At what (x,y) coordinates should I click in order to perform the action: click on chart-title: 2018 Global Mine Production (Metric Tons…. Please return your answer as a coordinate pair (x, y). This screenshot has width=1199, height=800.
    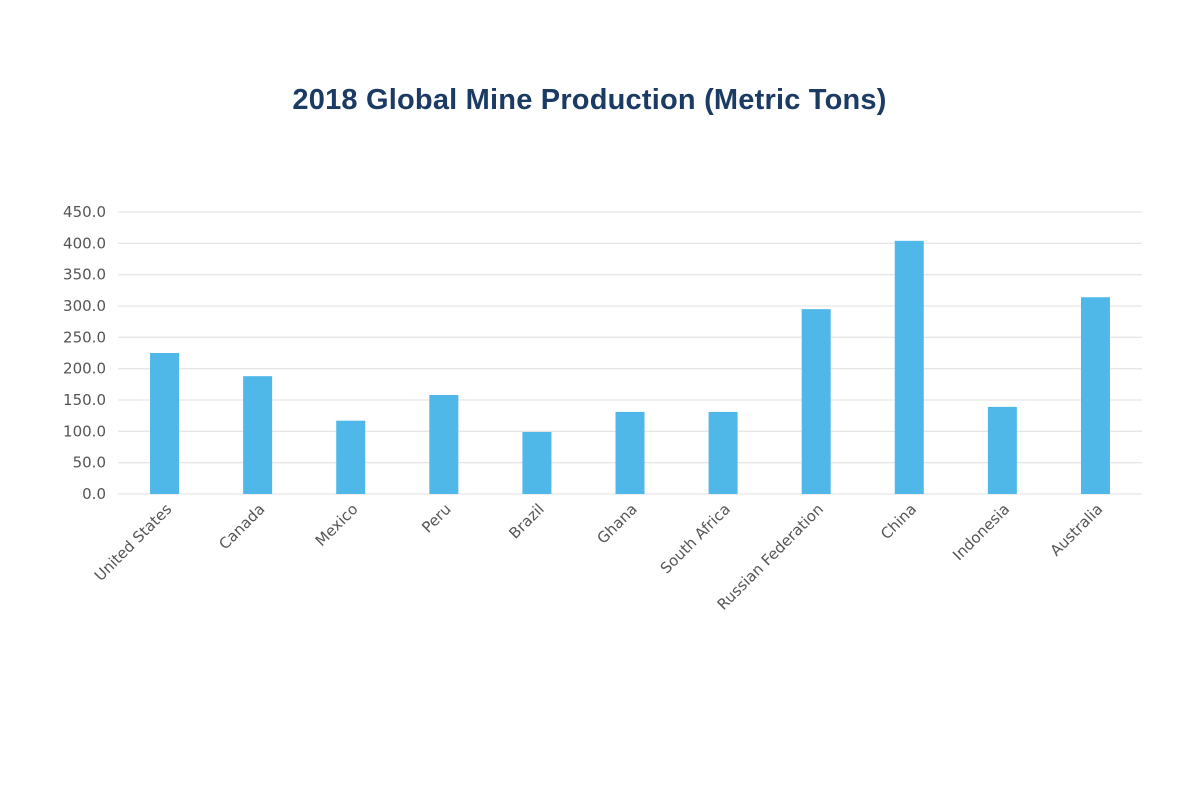
    Looking at the image, I should click on (589, 100).